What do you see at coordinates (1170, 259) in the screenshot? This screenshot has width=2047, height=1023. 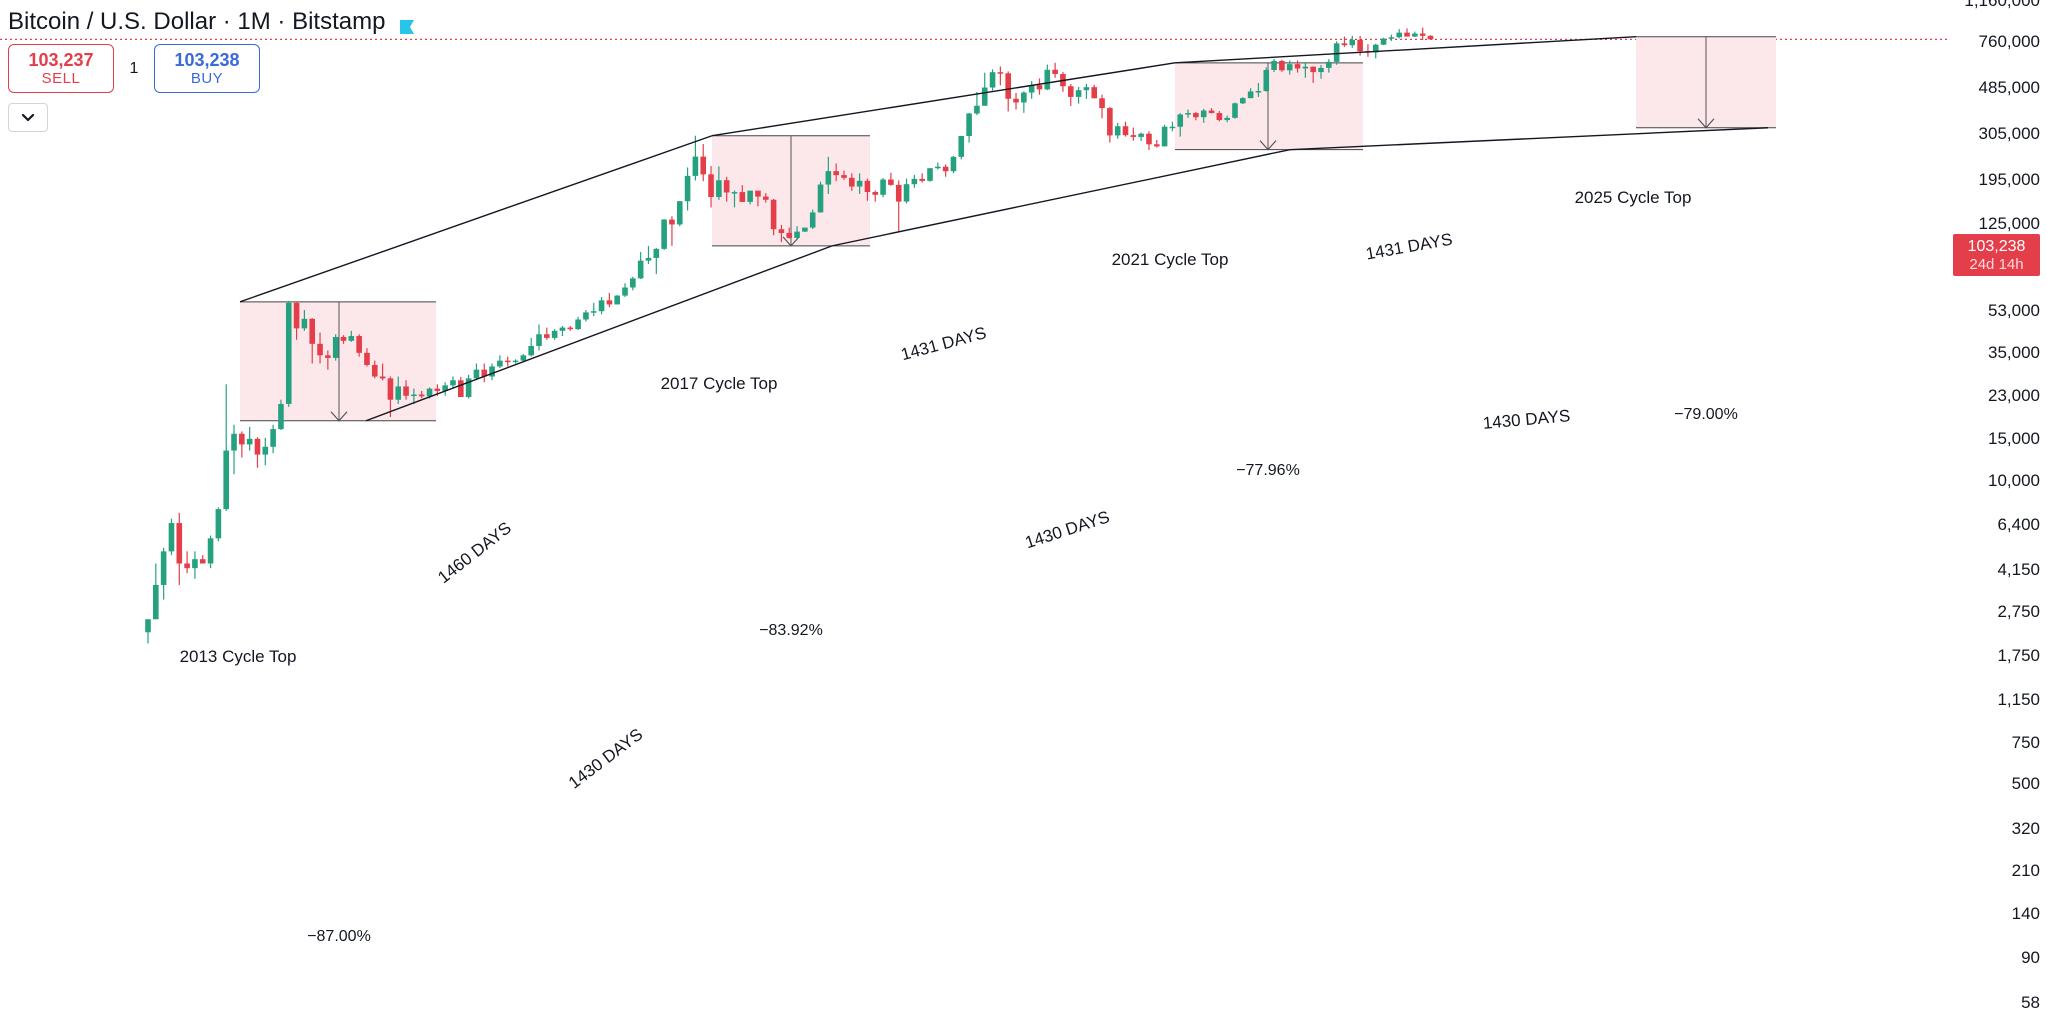 I see `cycle-top-label: 2021 Cycle Top` at bounding box center [1170, 259].